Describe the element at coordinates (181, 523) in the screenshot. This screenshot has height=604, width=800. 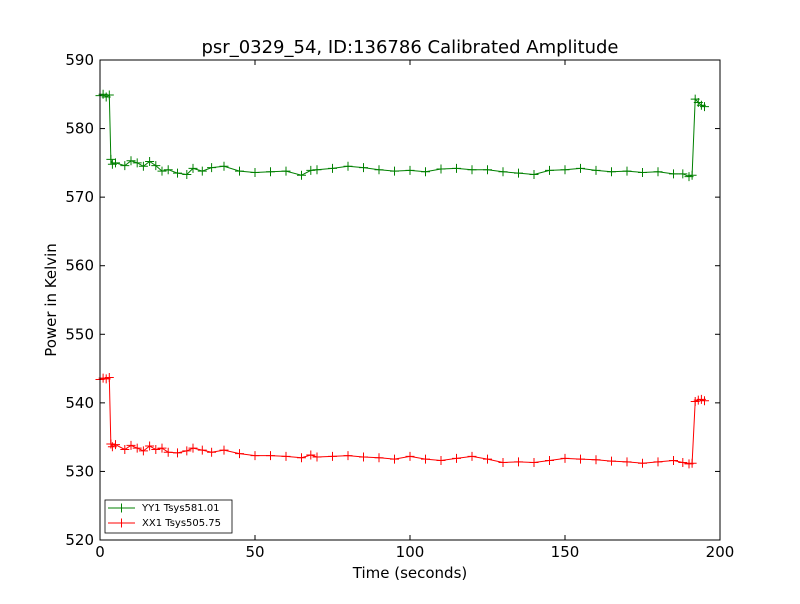
I see `legend-label-xx1: XX1 Tsys505.75` at that location.